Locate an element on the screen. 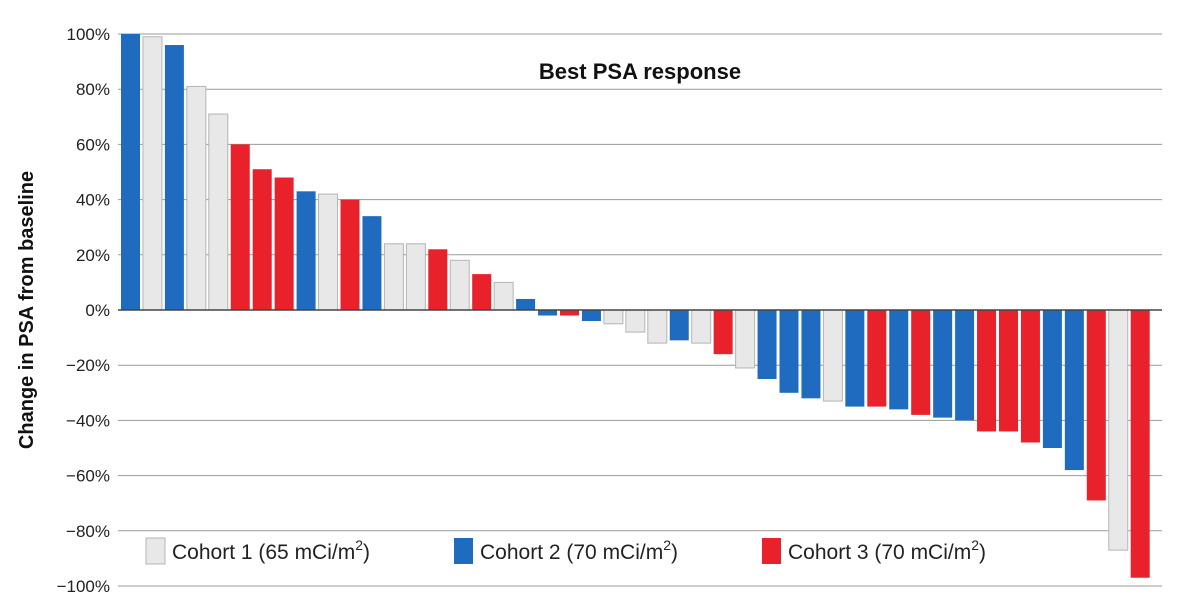 This screenshot has height=611, width=1200. y-tick-label: 40% is located at coordinates (93, 200).